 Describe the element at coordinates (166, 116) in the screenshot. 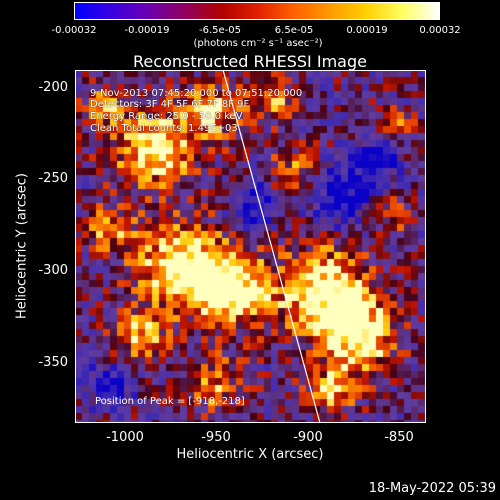

I see `info-energy-range: Energy Range: 25.0 - 50.0 keV` at that location.